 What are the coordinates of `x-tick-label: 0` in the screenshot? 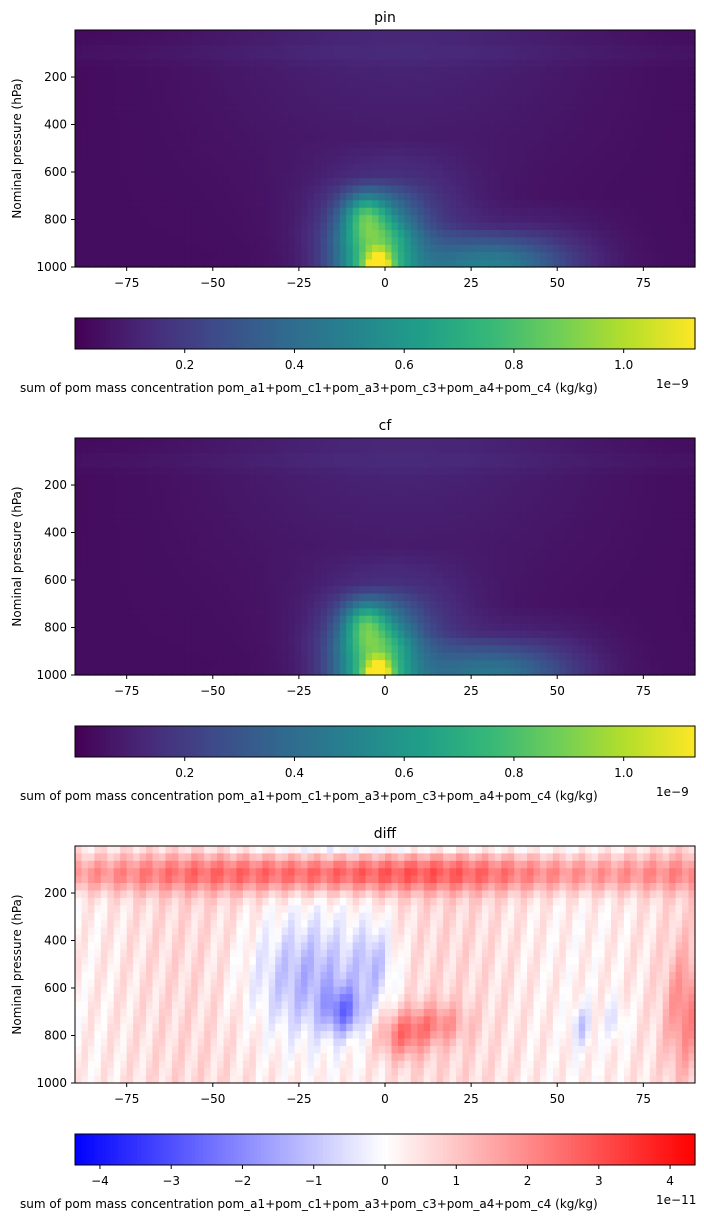 It's located at (385, 283).